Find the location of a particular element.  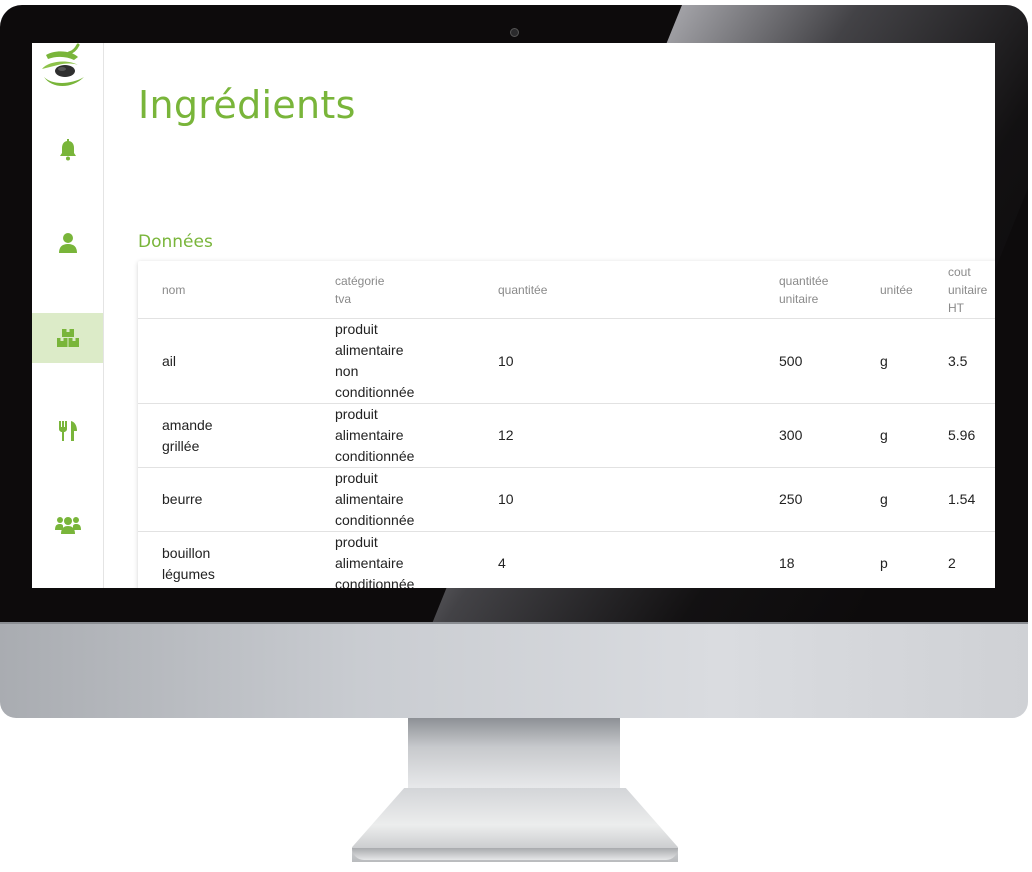

column-header-quantite: quantitée is located at coordinates (638, 290).